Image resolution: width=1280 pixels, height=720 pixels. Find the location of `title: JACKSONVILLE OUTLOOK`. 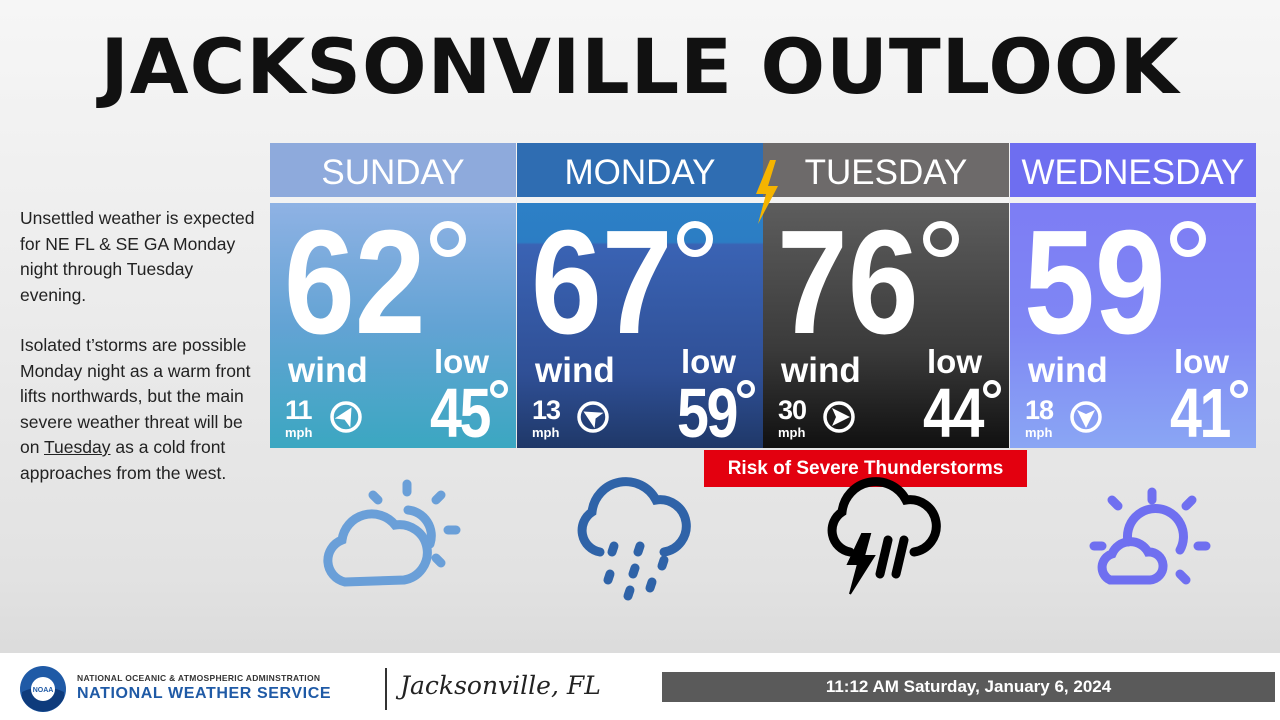

title: JACKSONVILLE OUTLOOK is located at coordinates (640, 66).